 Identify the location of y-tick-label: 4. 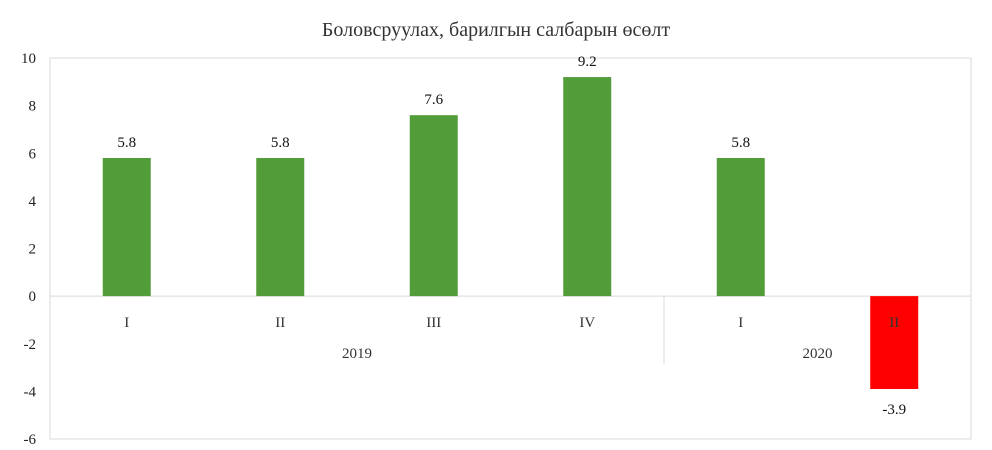
(33, 202).